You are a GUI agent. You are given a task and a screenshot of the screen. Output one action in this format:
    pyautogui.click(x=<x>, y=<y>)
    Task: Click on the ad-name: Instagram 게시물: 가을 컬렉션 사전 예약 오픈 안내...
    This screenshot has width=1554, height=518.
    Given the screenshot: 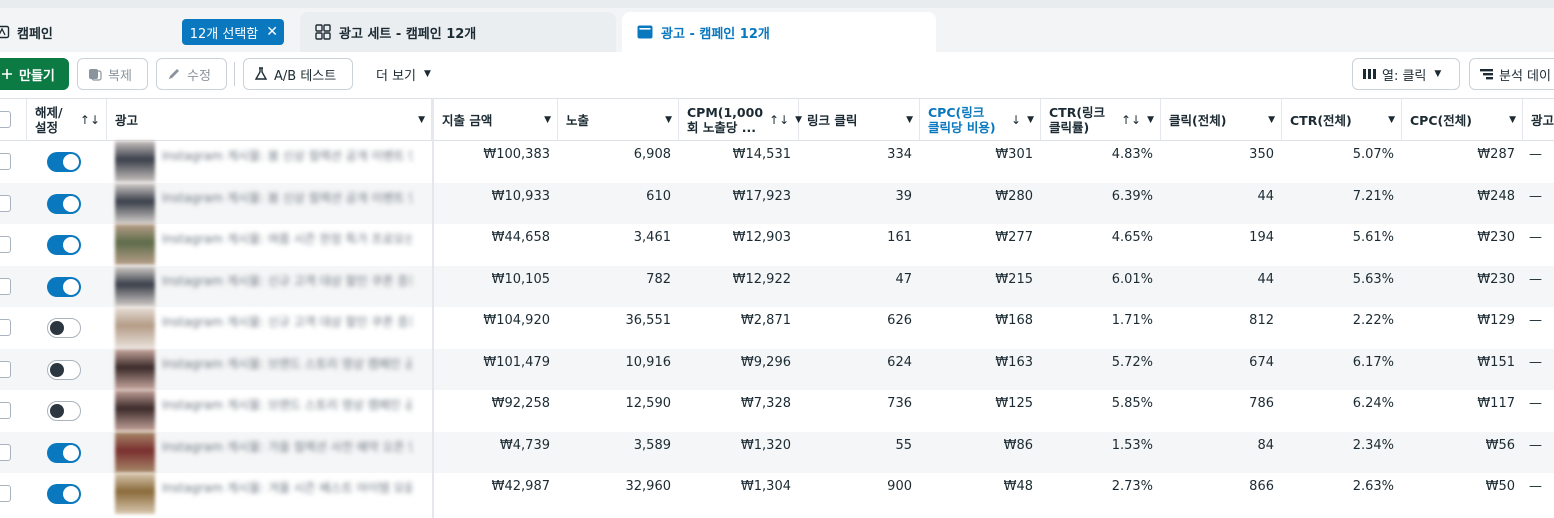 What is the action you would take?
    pyautogui.click(x=287, y=446)
    